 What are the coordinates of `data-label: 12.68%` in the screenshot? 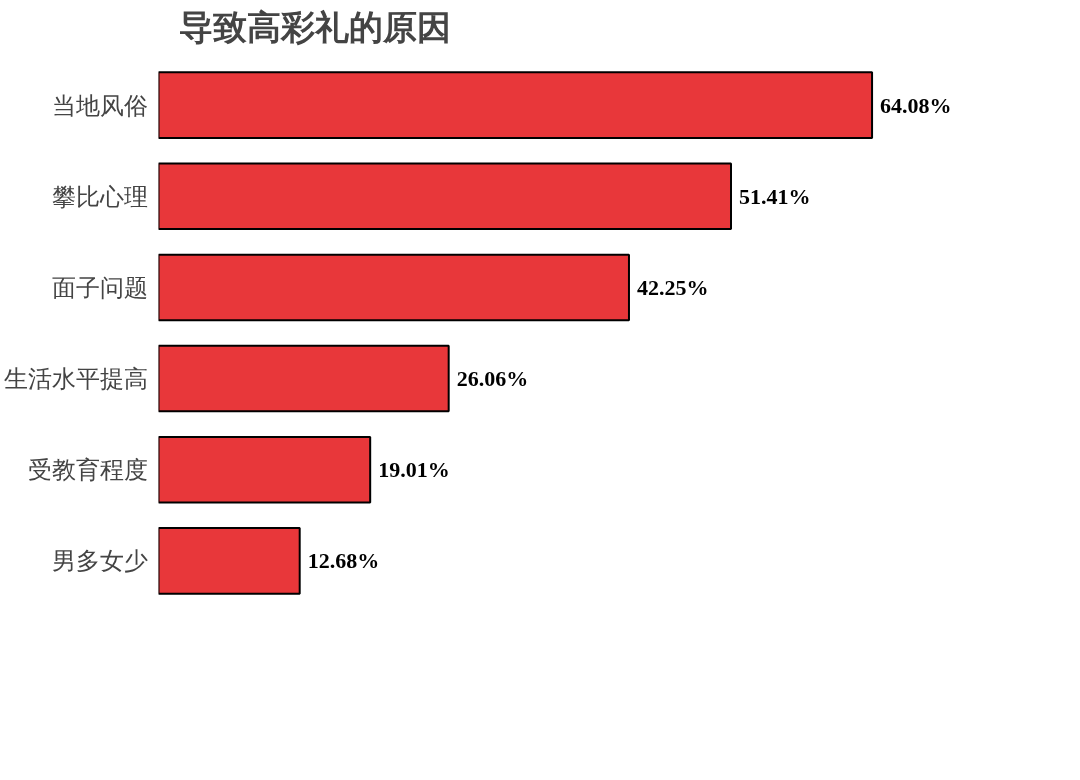 It's located at (343, 561).